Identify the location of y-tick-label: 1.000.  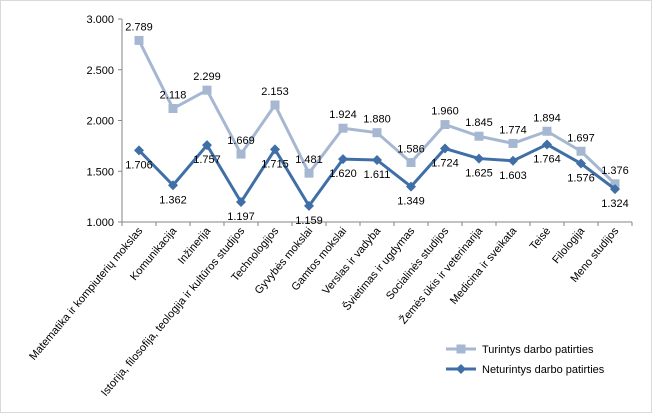
(100, 223).